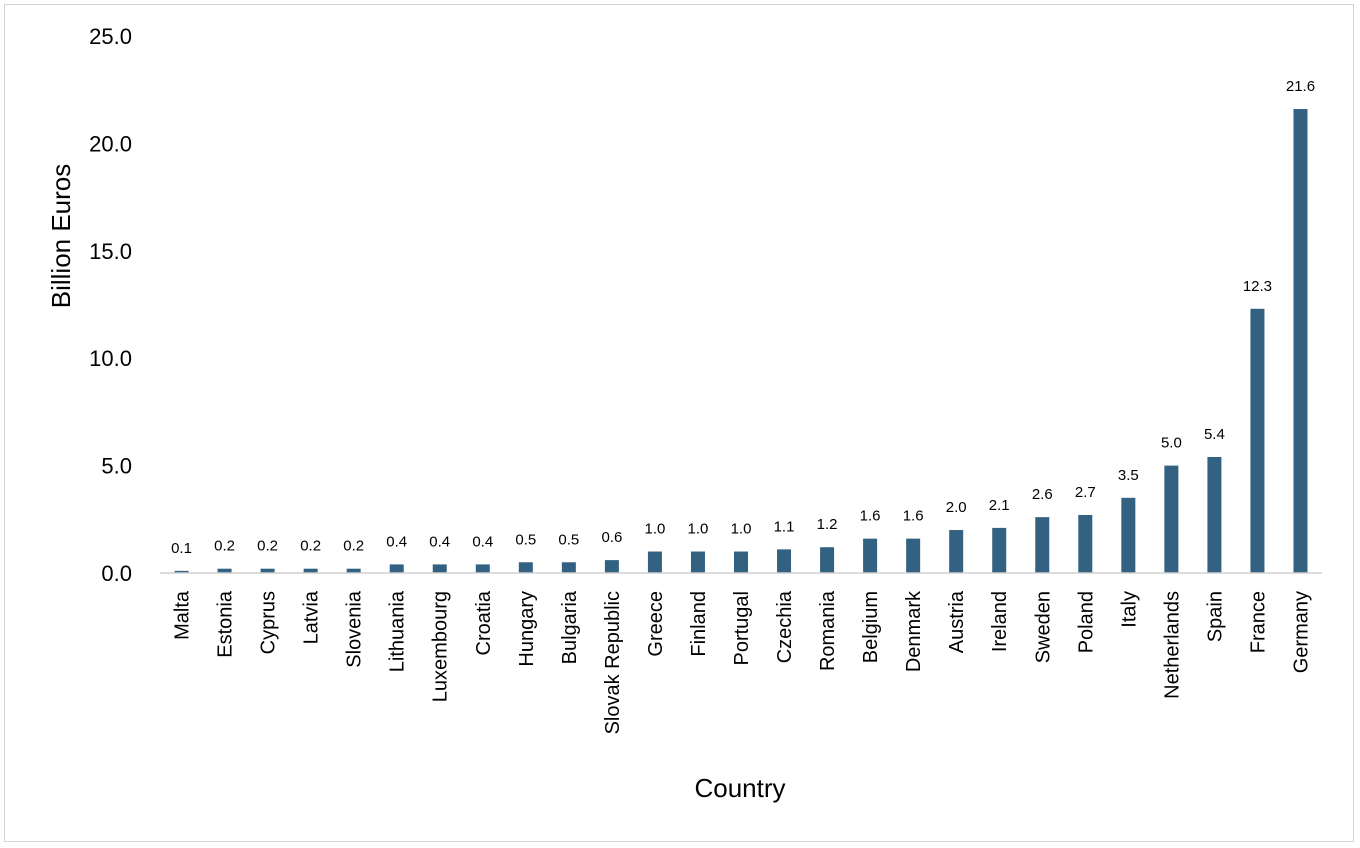 Image resolution: width=1360 pixels, height=848 pixels. I want to click on category-label: Slovak Republic, so click(613, 662).